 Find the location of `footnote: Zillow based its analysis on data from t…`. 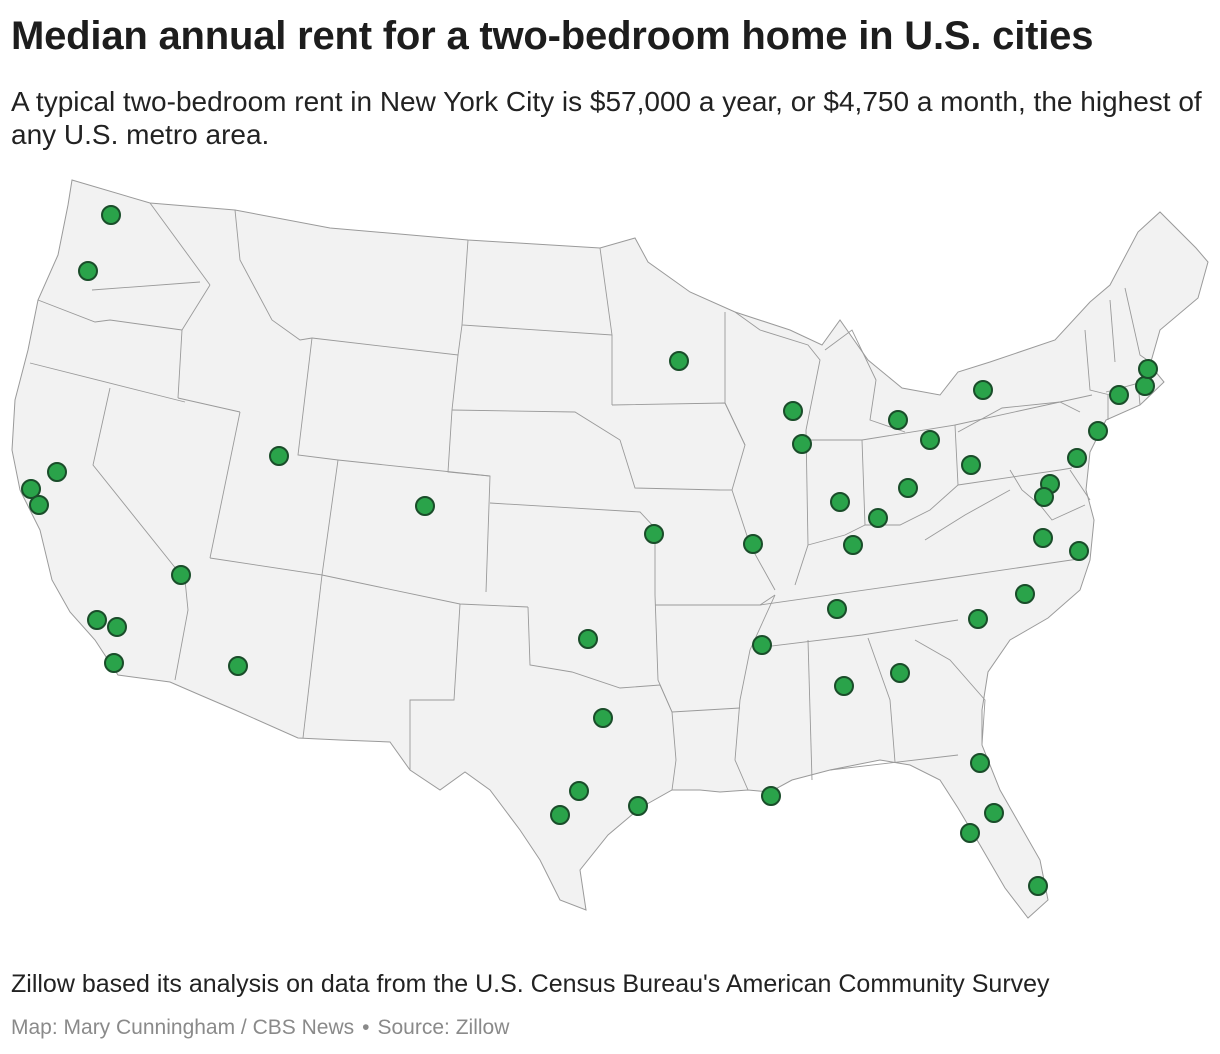

footnote: Zillow based its analysis on data from t… is located at coordinates (530, 984).